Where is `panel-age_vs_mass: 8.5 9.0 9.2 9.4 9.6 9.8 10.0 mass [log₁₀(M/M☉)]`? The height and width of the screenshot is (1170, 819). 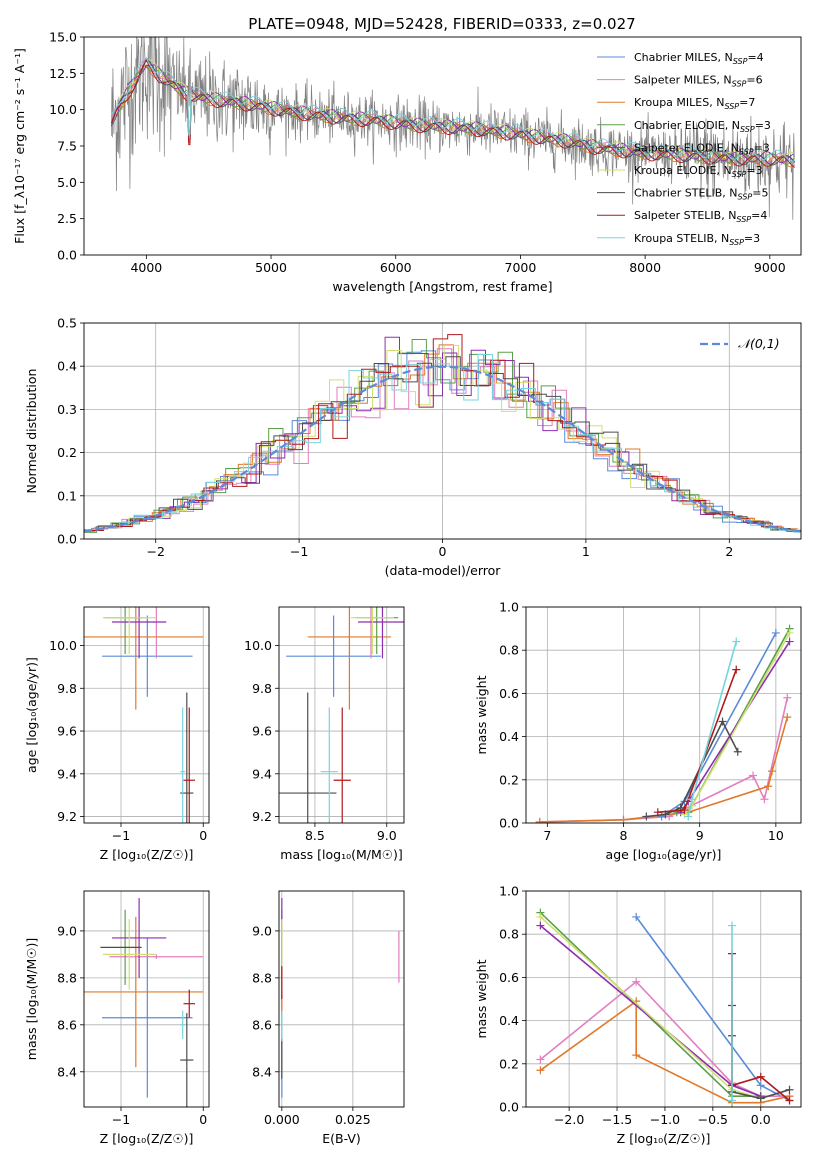 panel-age_vs_mass: 8.5 9.0 9.2 9.4 9.6 9.8 10.0 mass [log₁₀(M/M☉)] is located at coordinates (324, 734).